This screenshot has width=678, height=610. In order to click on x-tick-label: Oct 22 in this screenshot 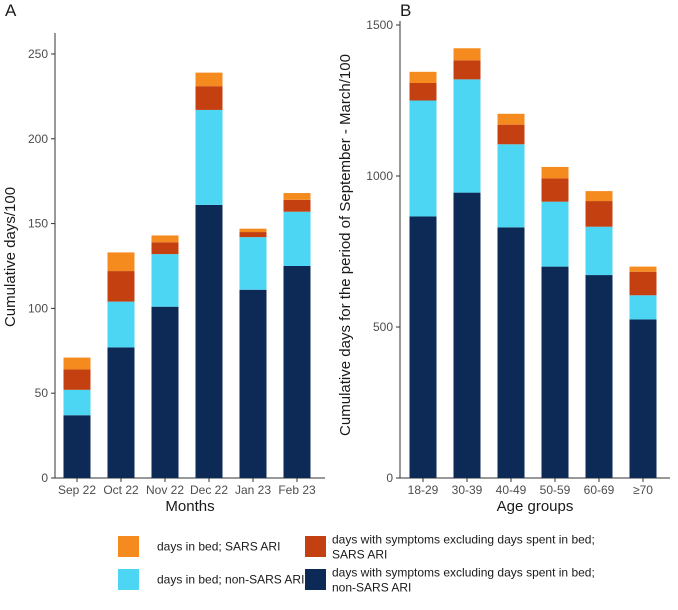, I will do `click(121, 490)`.